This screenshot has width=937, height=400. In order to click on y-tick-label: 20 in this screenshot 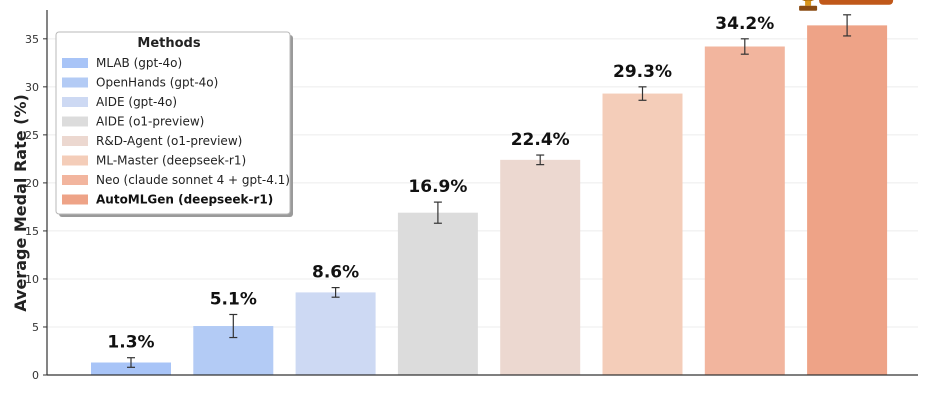, I will do `click(32, 183)`.